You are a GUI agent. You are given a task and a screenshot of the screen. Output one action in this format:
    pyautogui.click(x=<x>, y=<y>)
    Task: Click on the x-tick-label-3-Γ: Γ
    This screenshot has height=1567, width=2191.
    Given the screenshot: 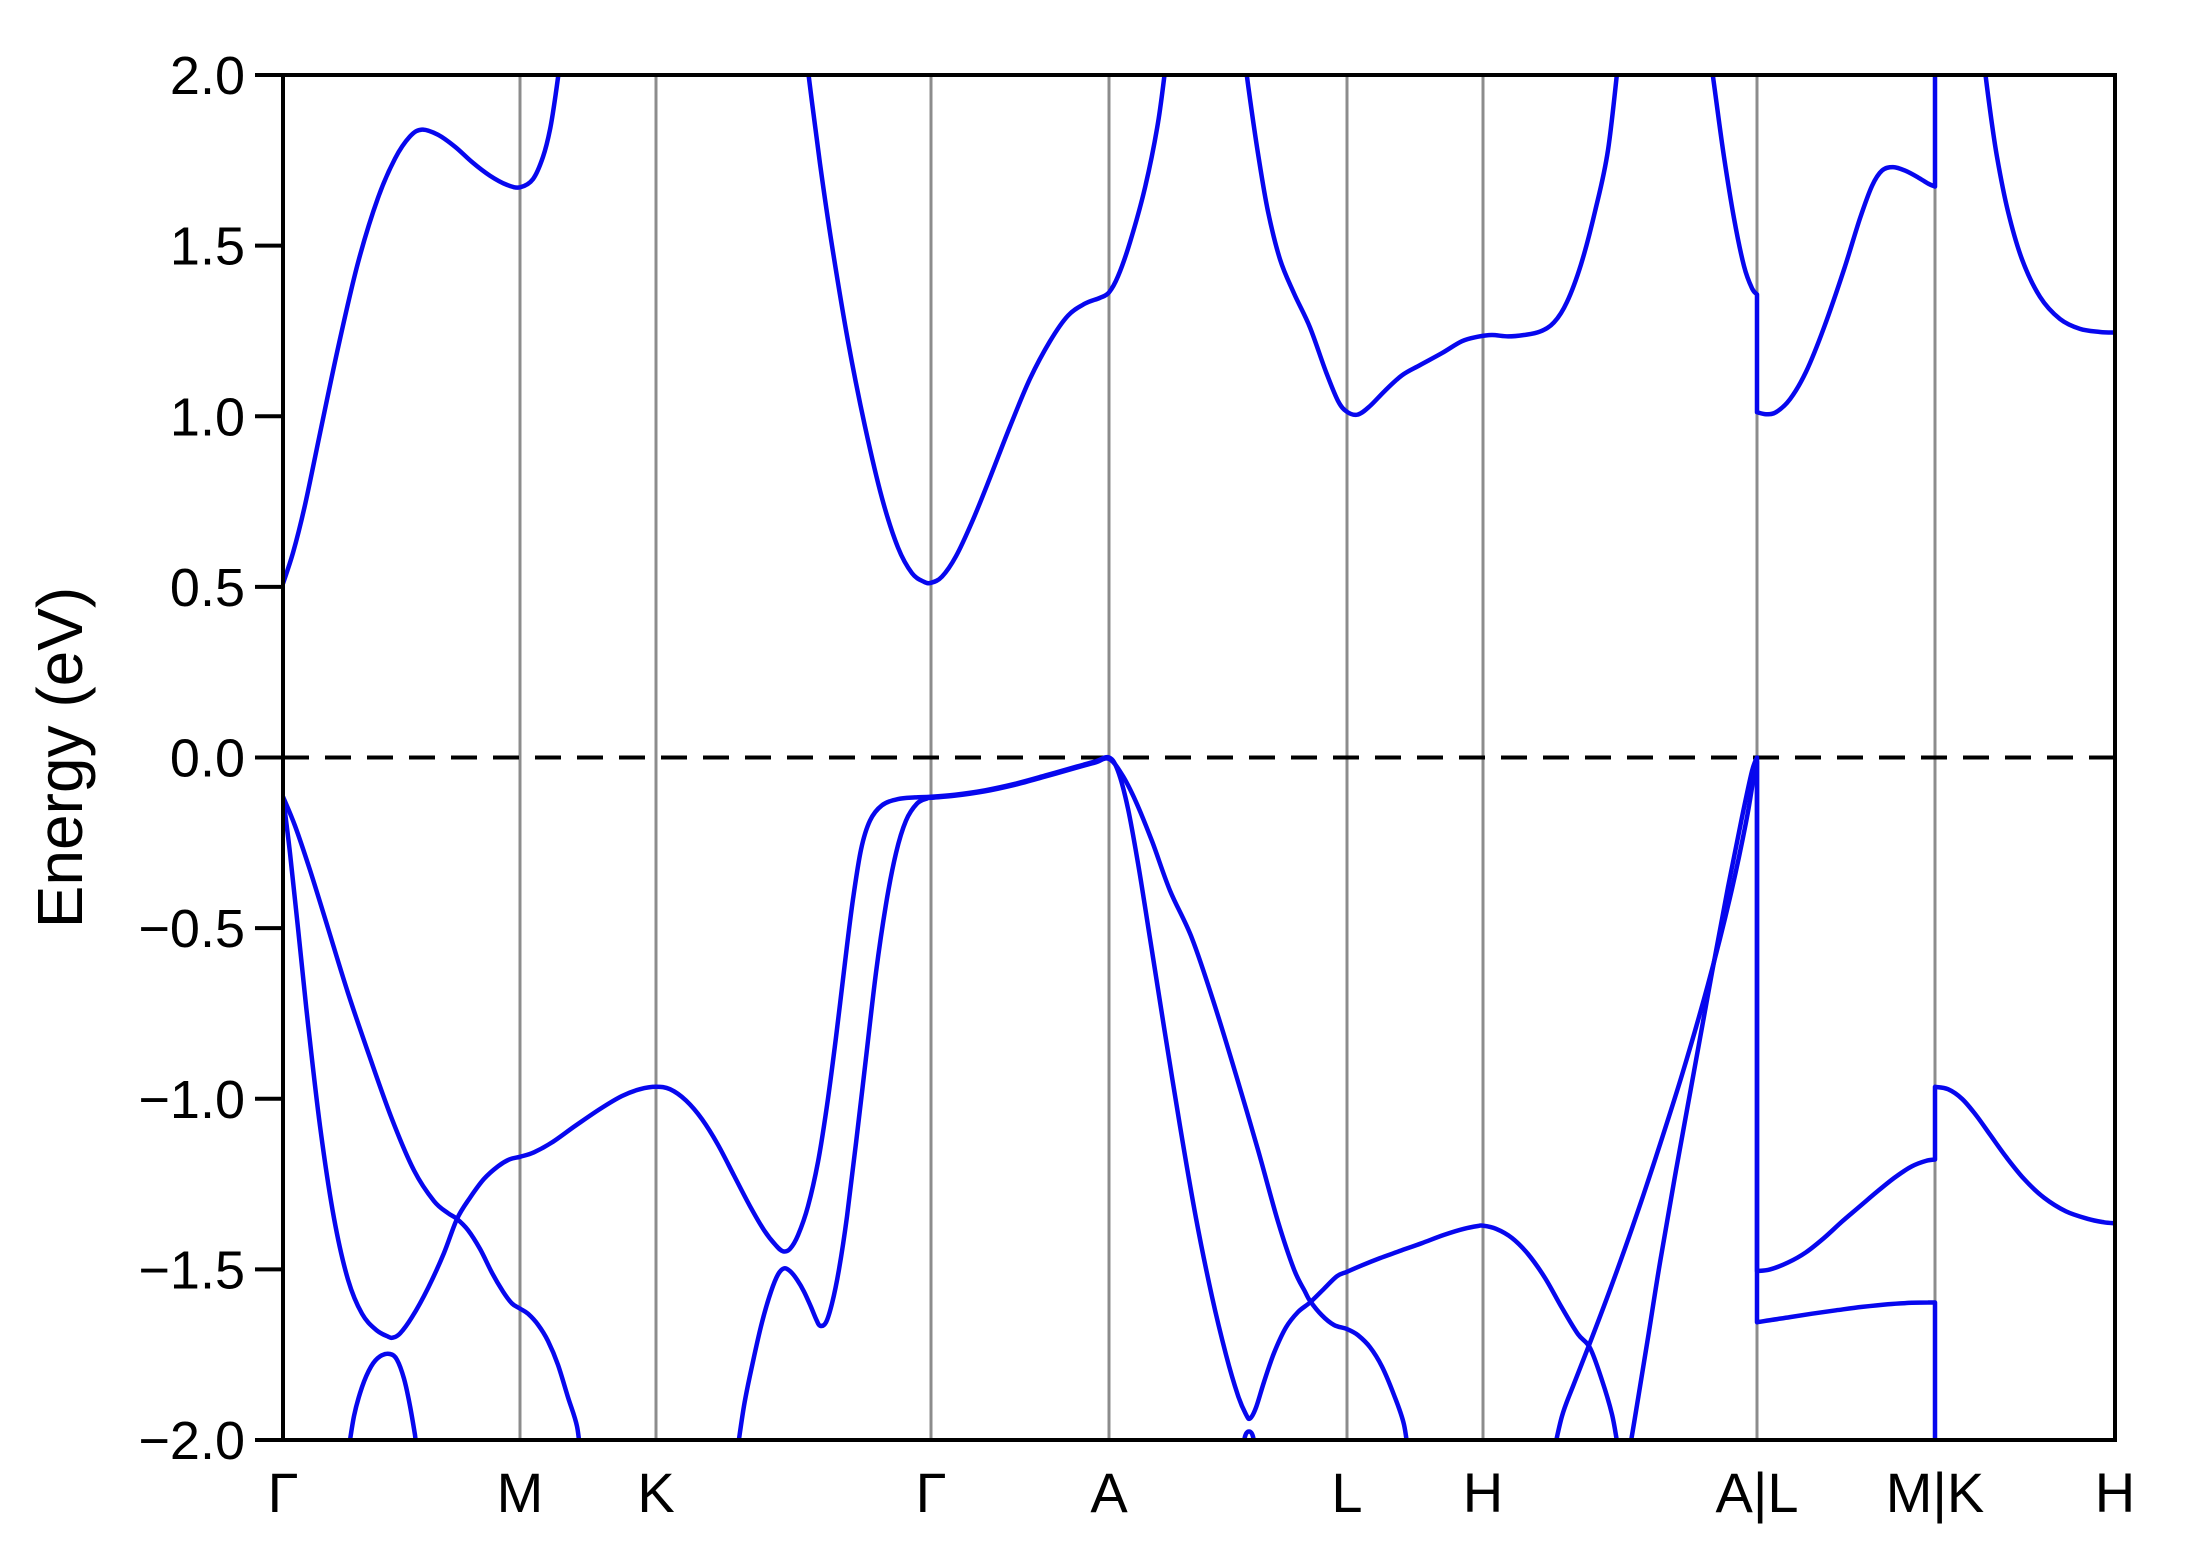 What is the action you would take?
    pyautogui.click(x=931, y=1492)
    